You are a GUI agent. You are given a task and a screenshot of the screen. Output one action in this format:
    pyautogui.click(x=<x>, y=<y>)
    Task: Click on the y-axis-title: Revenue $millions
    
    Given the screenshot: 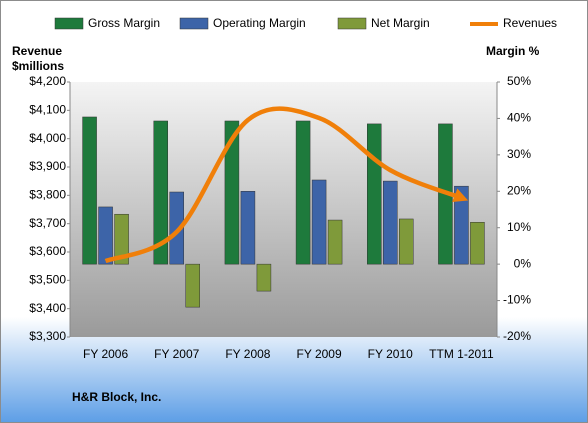 What is the action you would take?
    pyautogui.click(x=38, y=58)
    